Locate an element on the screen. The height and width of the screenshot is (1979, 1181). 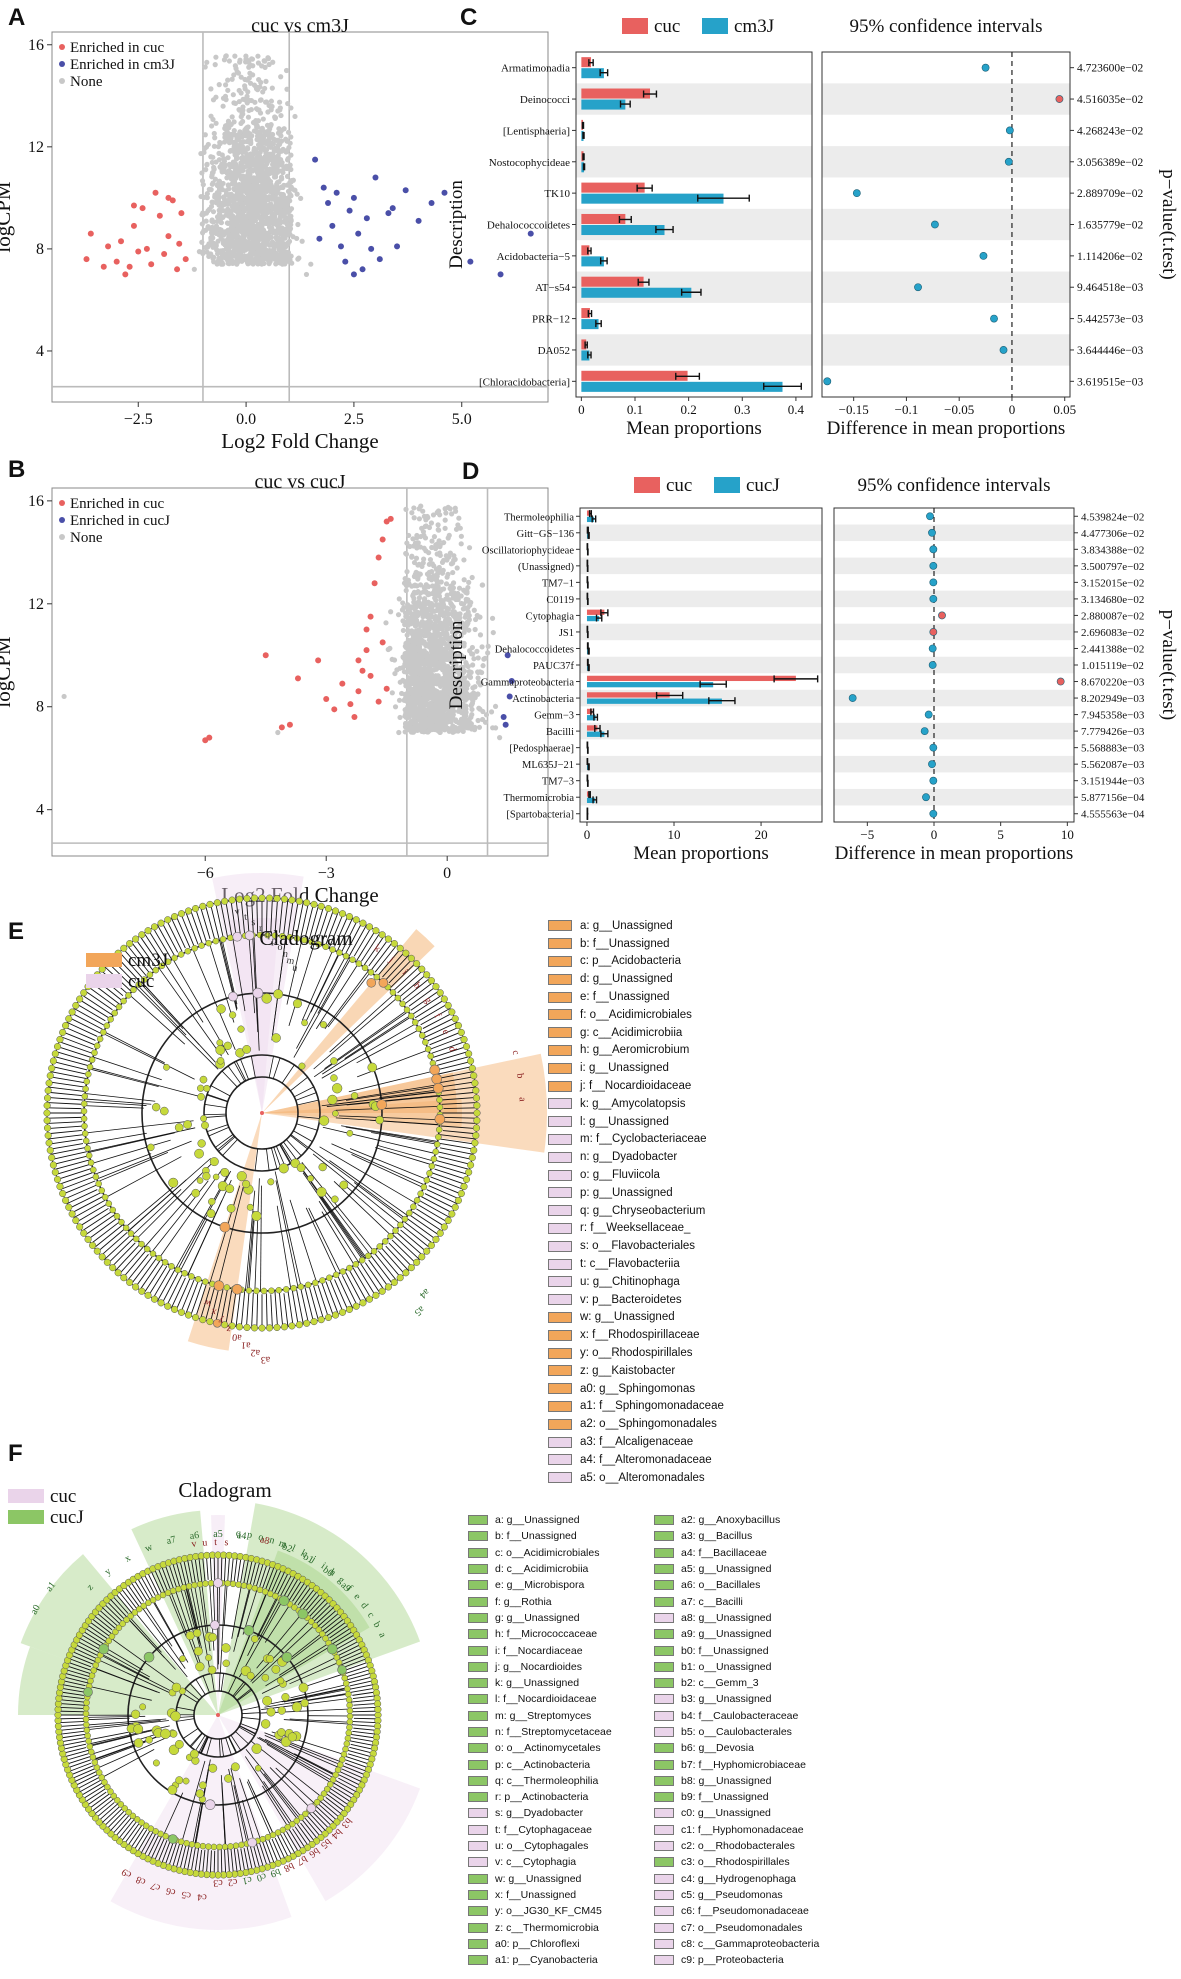
clade-letter: a5 is located at coordinates (419, 1310).